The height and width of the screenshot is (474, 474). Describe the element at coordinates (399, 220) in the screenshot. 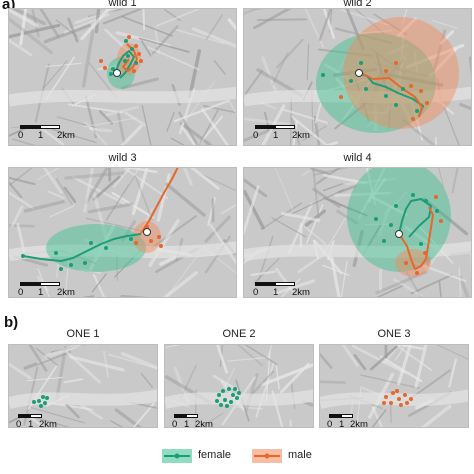

I see `female-home-range` at that location.